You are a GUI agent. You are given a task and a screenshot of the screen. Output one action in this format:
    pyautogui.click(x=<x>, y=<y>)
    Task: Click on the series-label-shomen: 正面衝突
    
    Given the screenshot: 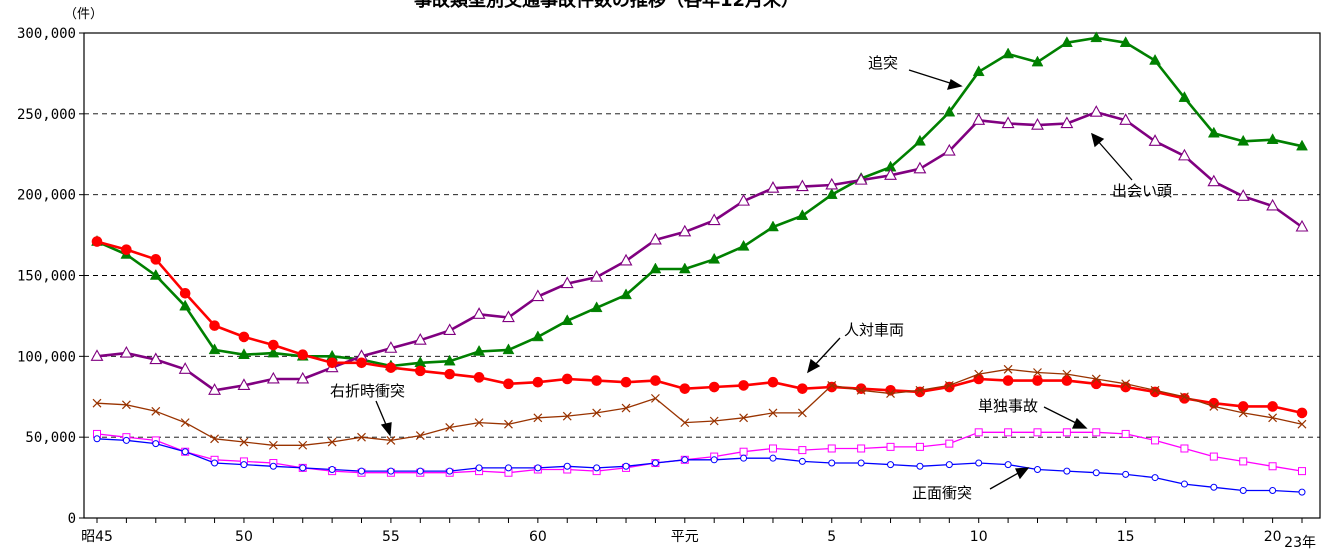 What is the action you would take?
    pyautogui.click(x=942, y=493)
    